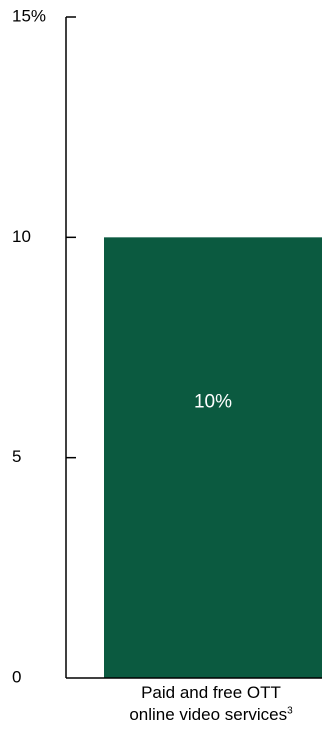 The height and width of the screenshot is (738, 322). What do you see at coordinates (16, 456) in the screenshot?
I see `y-tick-label: 5` at bounding box center [16, 456].